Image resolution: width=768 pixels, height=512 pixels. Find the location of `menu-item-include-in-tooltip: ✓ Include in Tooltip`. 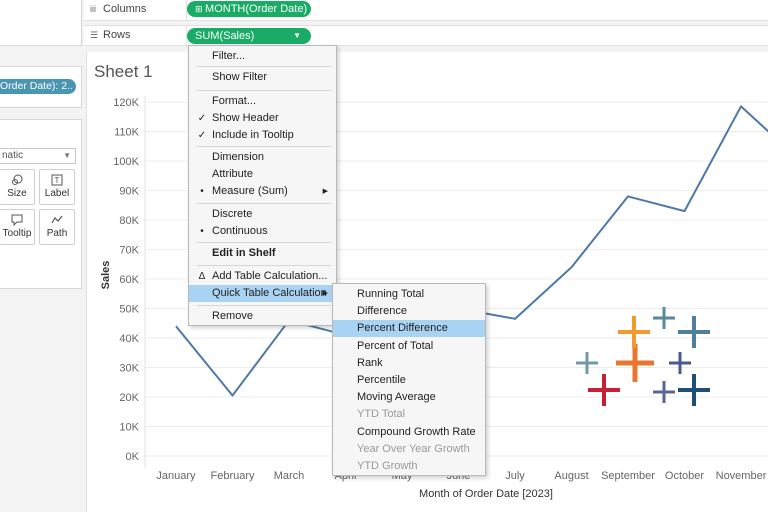

menu-item-include-in-tooltip: ✓ Include in Tooltip is located at coordinates (262, 135).